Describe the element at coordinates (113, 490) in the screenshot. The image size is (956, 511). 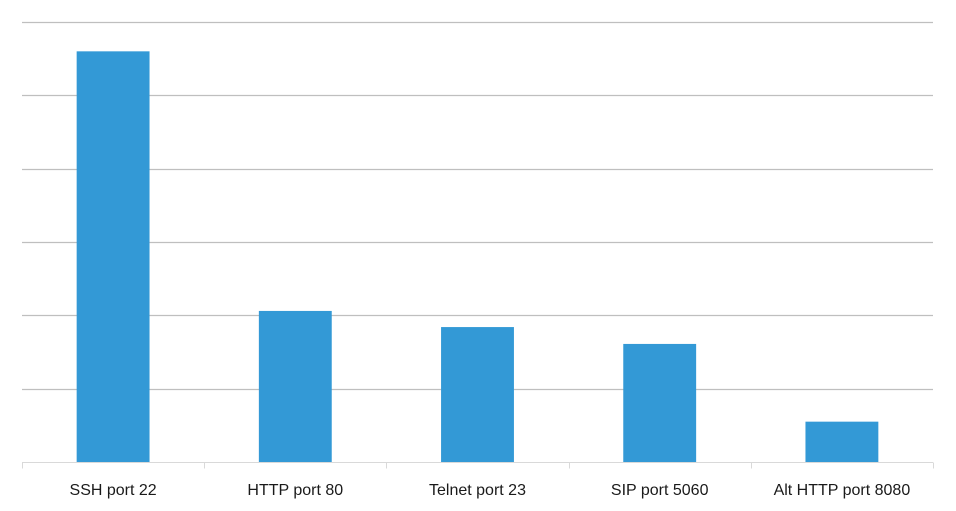
I see `x-tick-label: SSH port 22` at that location.